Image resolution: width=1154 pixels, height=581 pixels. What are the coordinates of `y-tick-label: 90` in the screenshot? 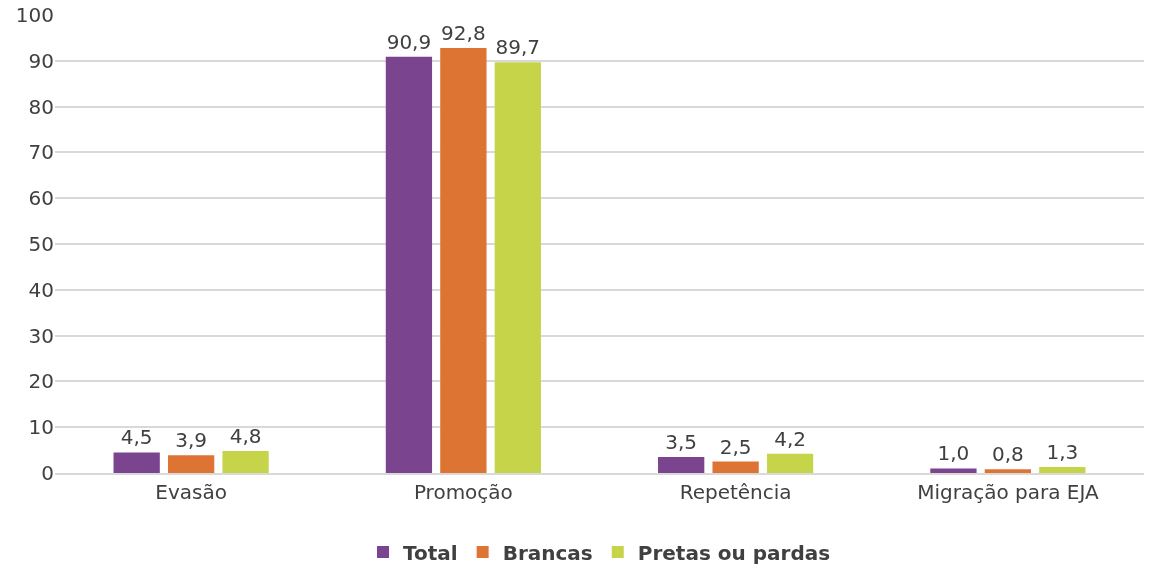 It's located at (41, 60).